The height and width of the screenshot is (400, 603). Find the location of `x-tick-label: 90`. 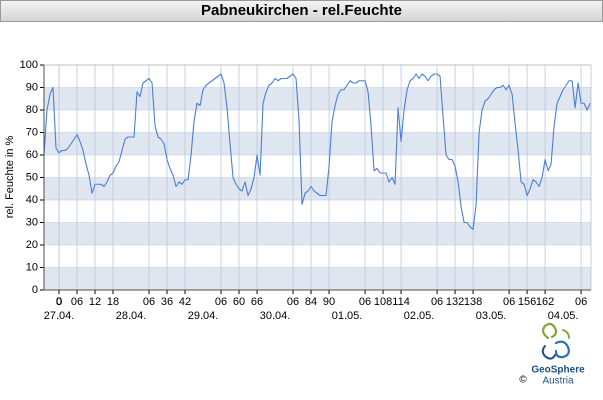

x-tick-label: 90 is located at coordinates (329, 302).